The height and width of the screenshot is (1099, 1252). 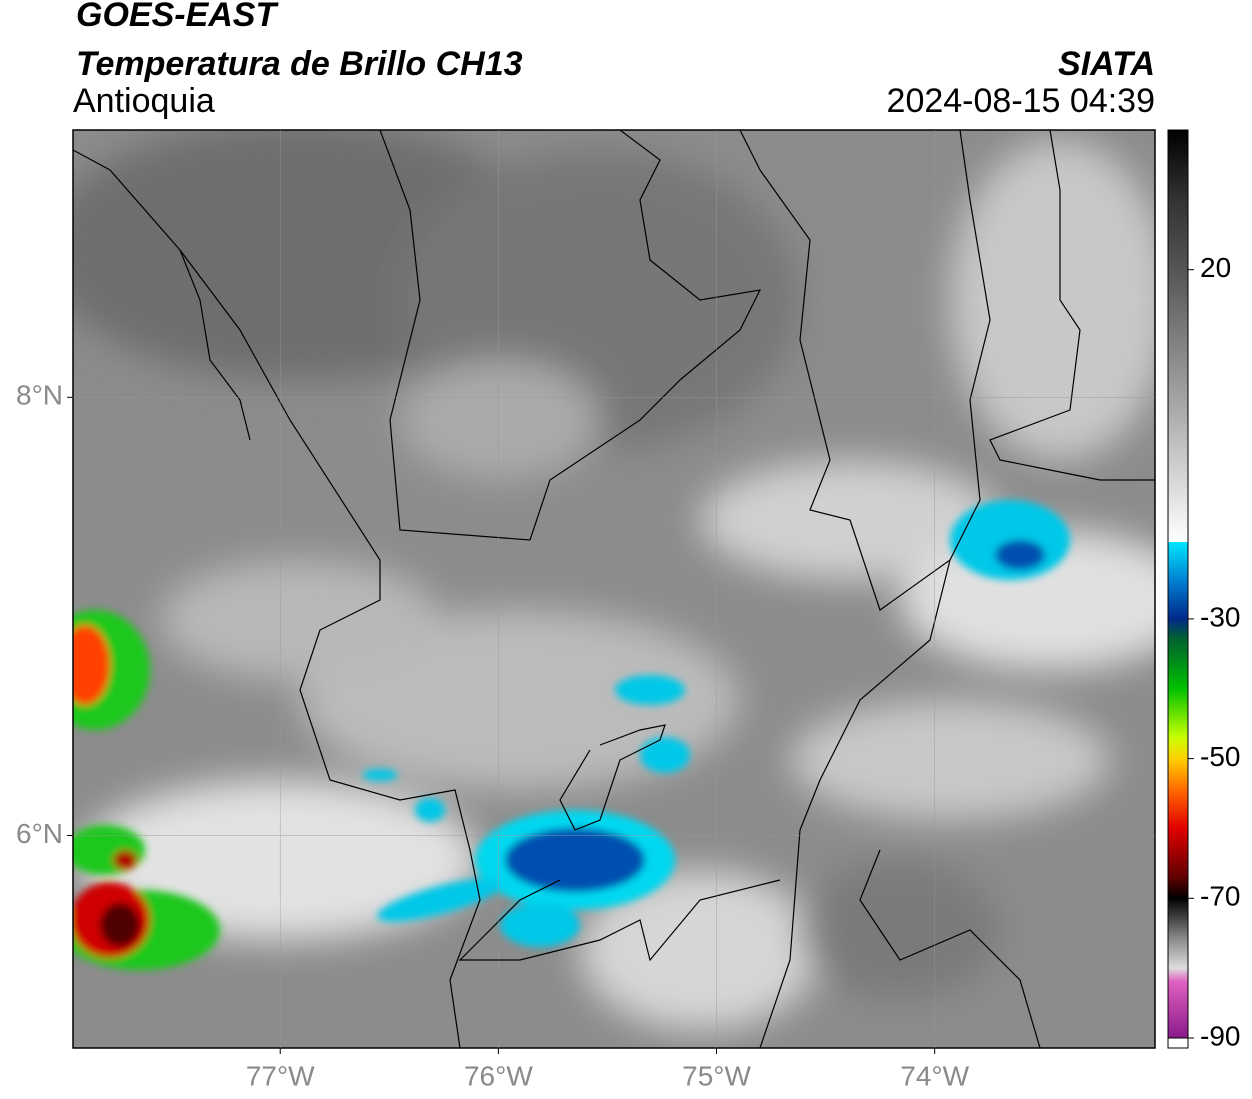 What do you see at coordinates (280, 1075) in the screenshot?
I see `x-tick-label: 77°W` at bounding box center [280, 1075].